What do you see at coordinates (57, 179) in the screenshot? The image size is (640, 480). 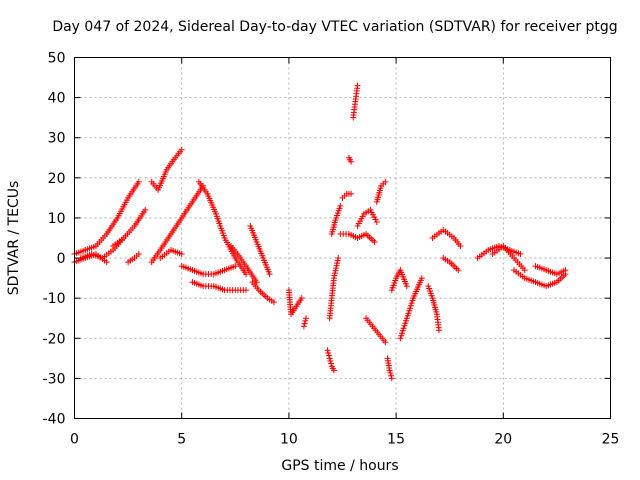 I see `y-tick-label: 20` at bounding box center [57, 179].